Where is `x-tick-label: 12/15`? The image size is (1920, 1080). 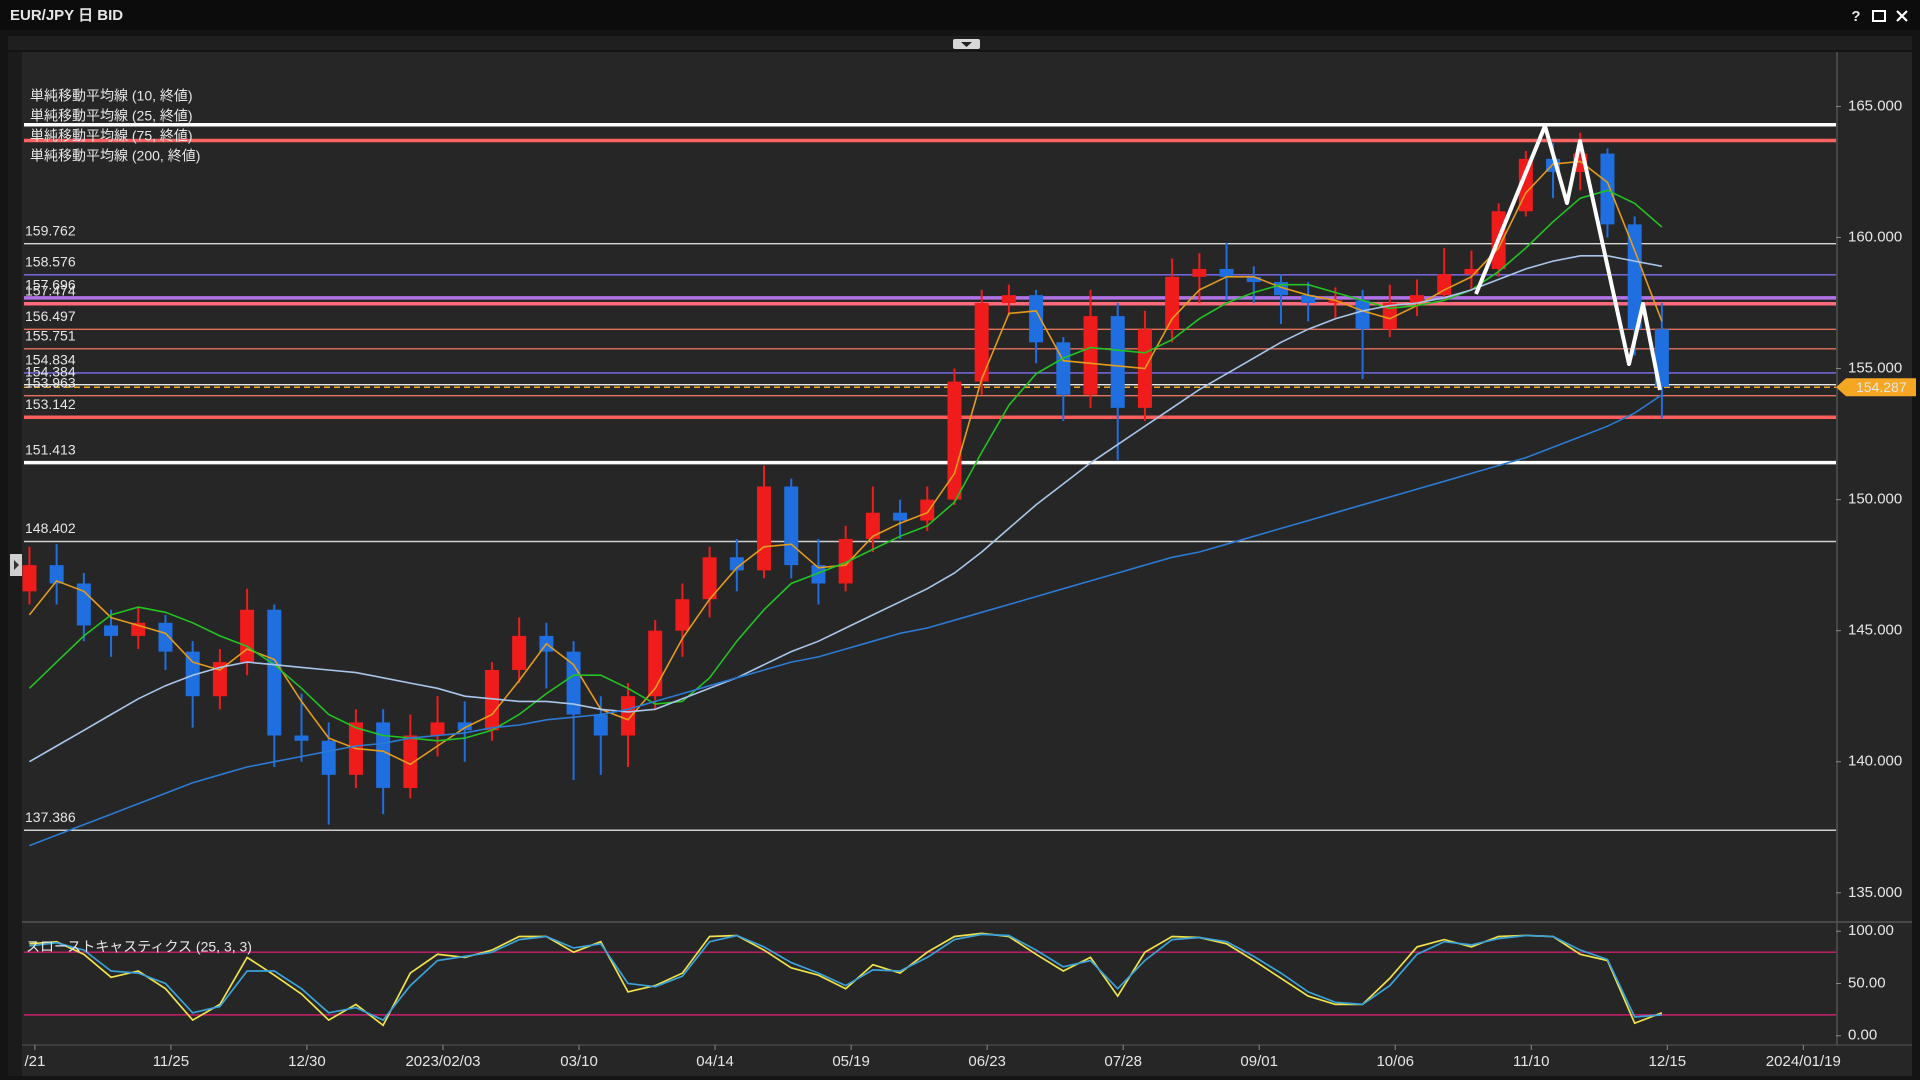
x-tick-label: 12/15 is located at coordinates (1668, 1061).